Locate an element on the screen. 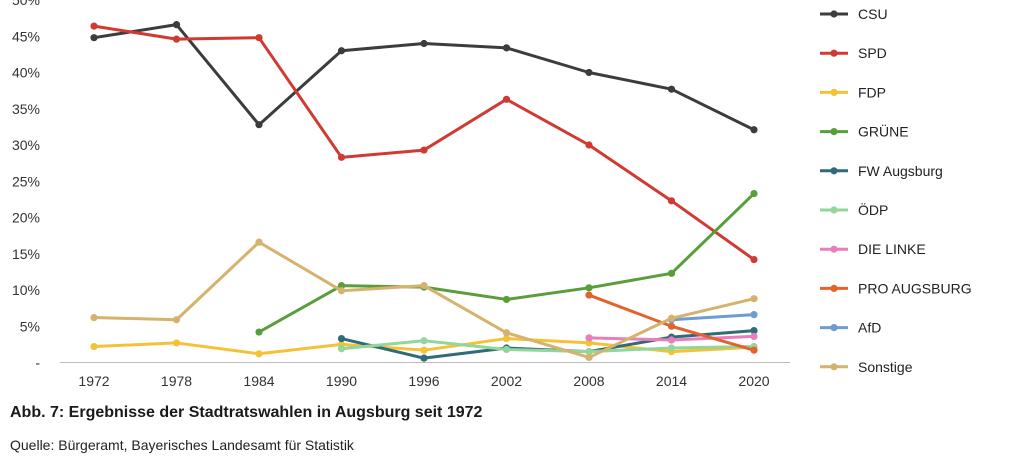 Image resolution: width=1024 pixels, height=459 pixels. y-tick-label: - is located at coordinates (37, 363).